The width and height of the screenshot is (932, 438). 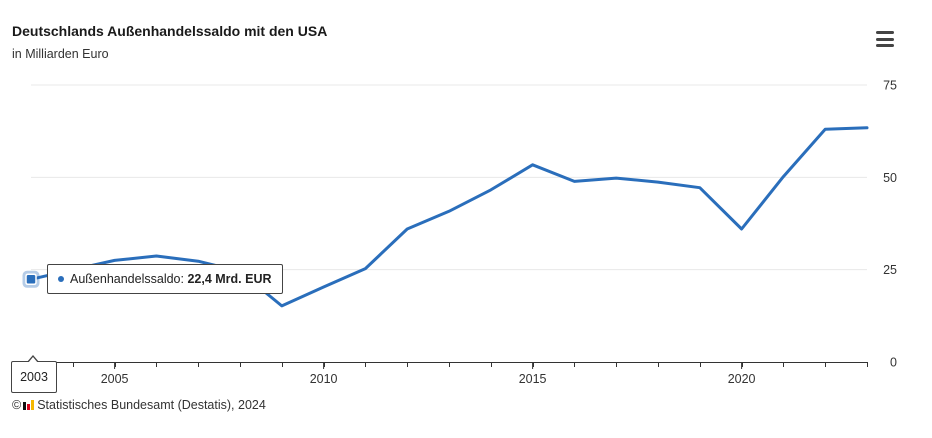 I want to click on y-tick-label: 0, so click(x=893, y=363).